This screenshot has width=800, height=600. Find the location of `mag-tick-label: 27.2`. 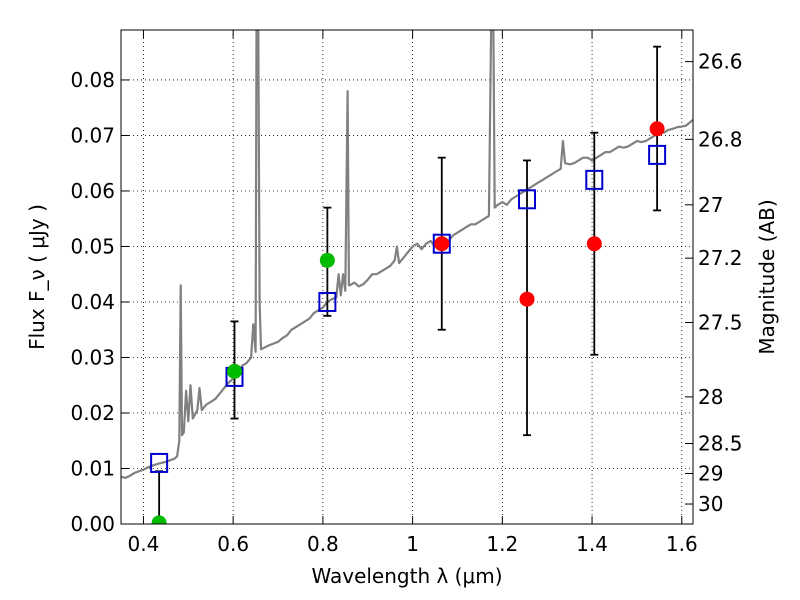

mag-tick-label: 27.2 is located at coordinates (720, 258).